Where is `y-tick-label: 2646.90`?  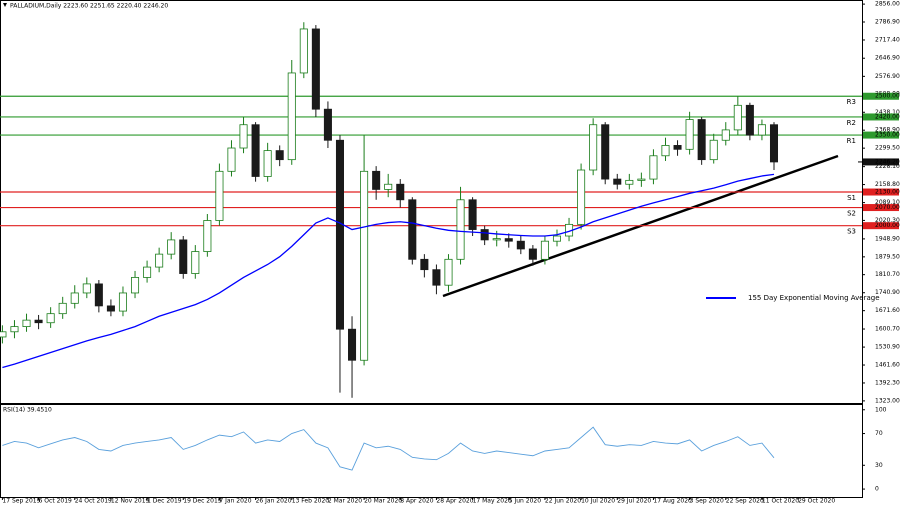 y-tick-label: 2646.90 is located at coordinates (887, 58).